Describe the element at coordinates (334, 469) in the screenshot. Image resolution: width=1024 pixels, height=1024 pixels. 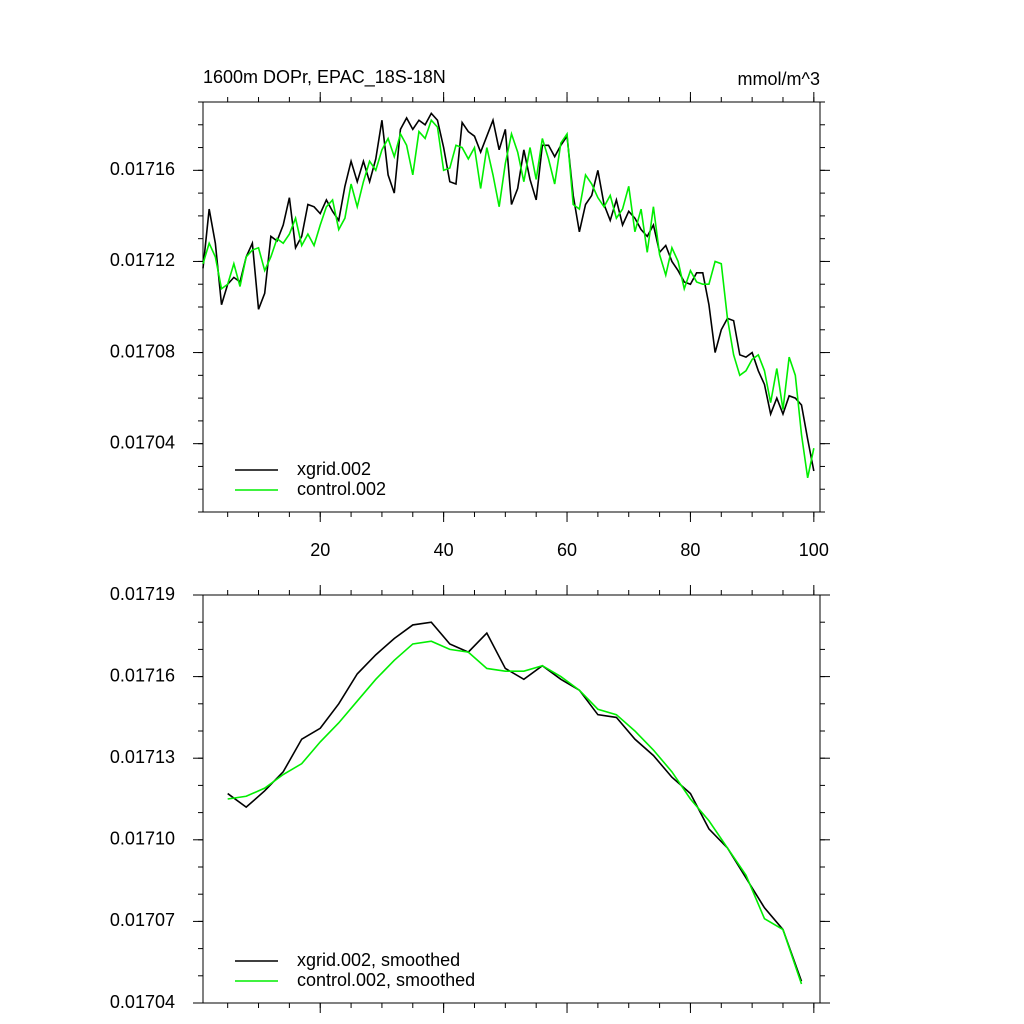
I see `legend-label: xgrid.002` at that location.